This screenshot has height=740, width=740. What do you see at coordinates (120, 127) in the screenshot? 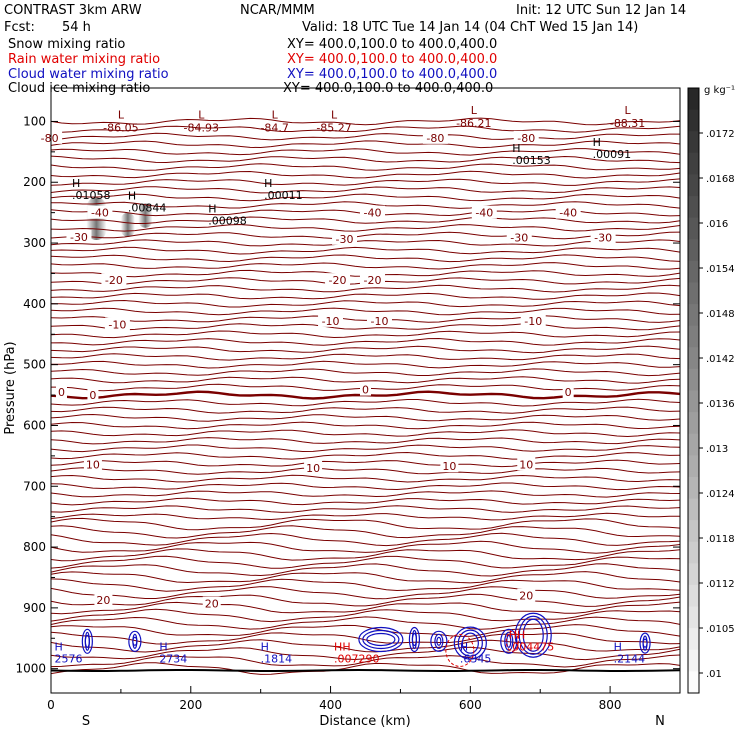
I see `low-value: -86.05` at bounding box center [120, 127].